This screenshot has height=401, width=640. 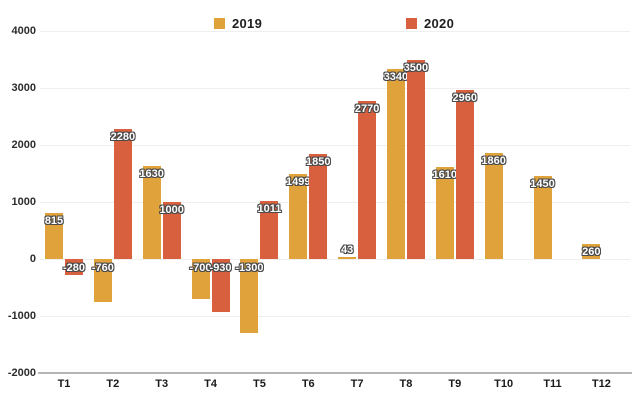 What do you see at coordinates (23, 88) in the screenshot?
I see `y-axis-tick-3000: 3000` at bounding box center [23, 88].